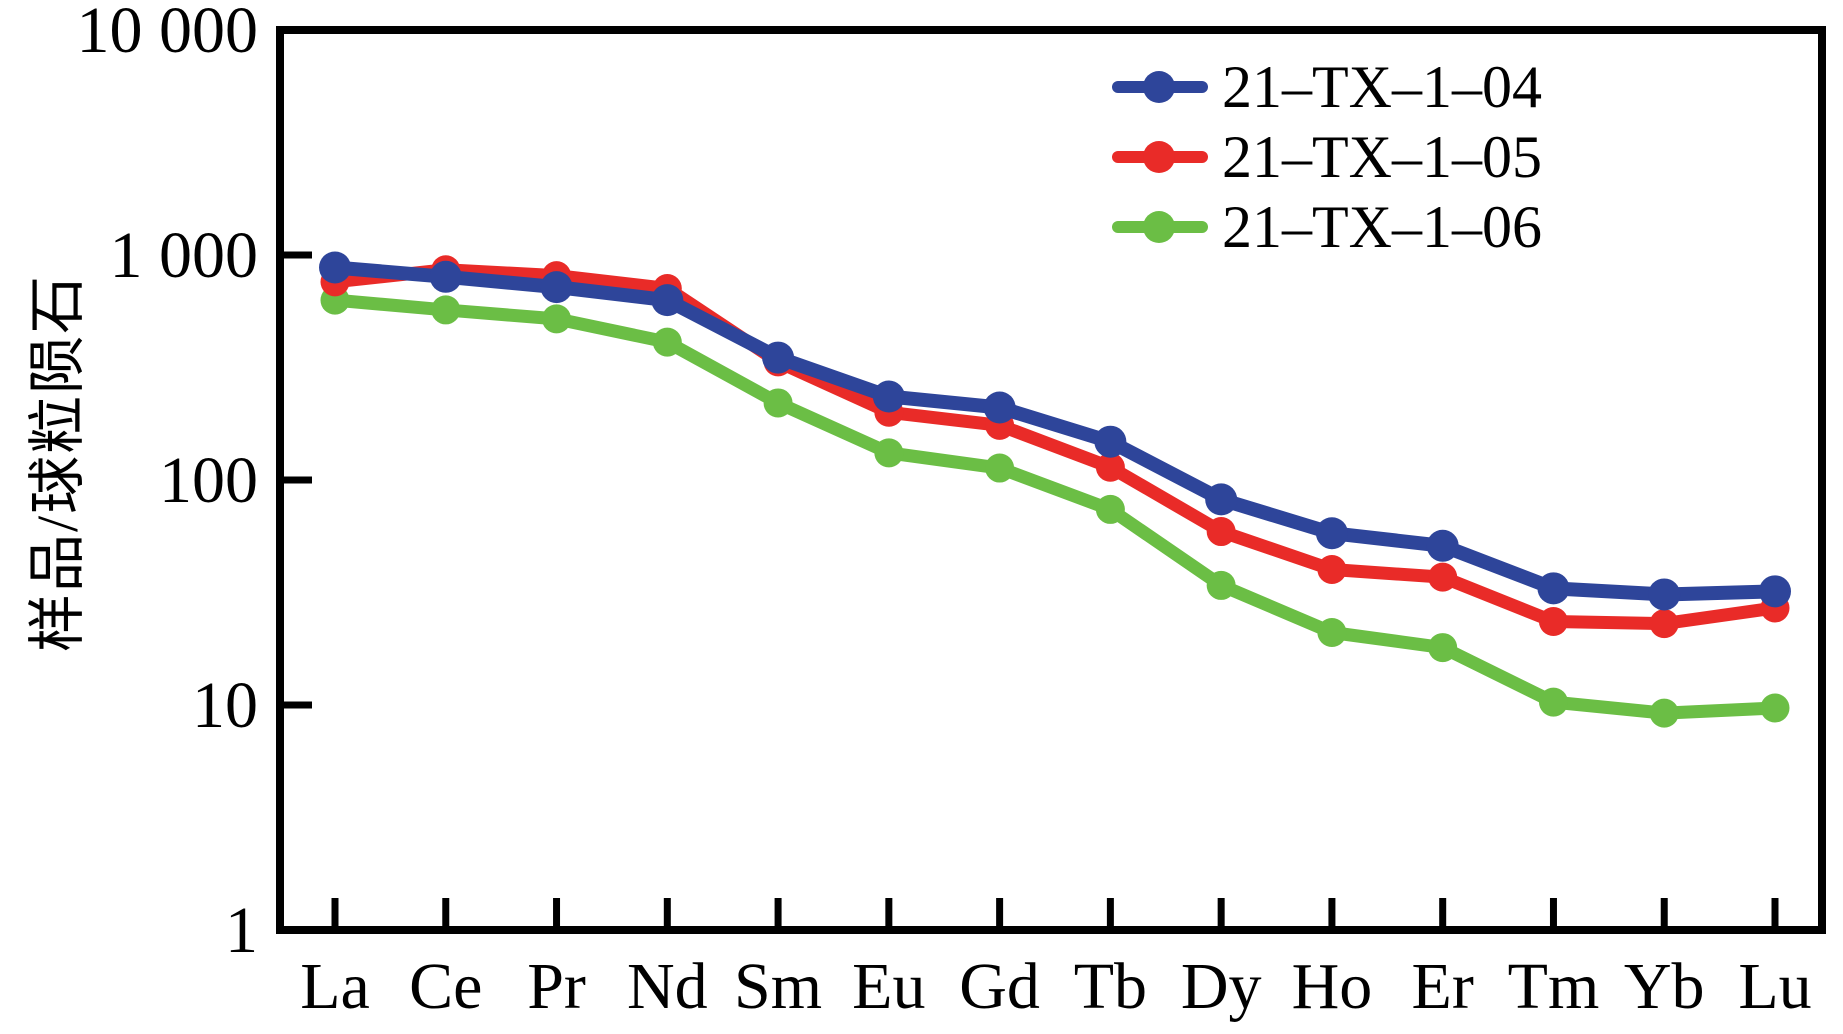  Describe the element at coordinates (1443, 986) in the screenshot. I see `x-tick-label: Er` at that location.